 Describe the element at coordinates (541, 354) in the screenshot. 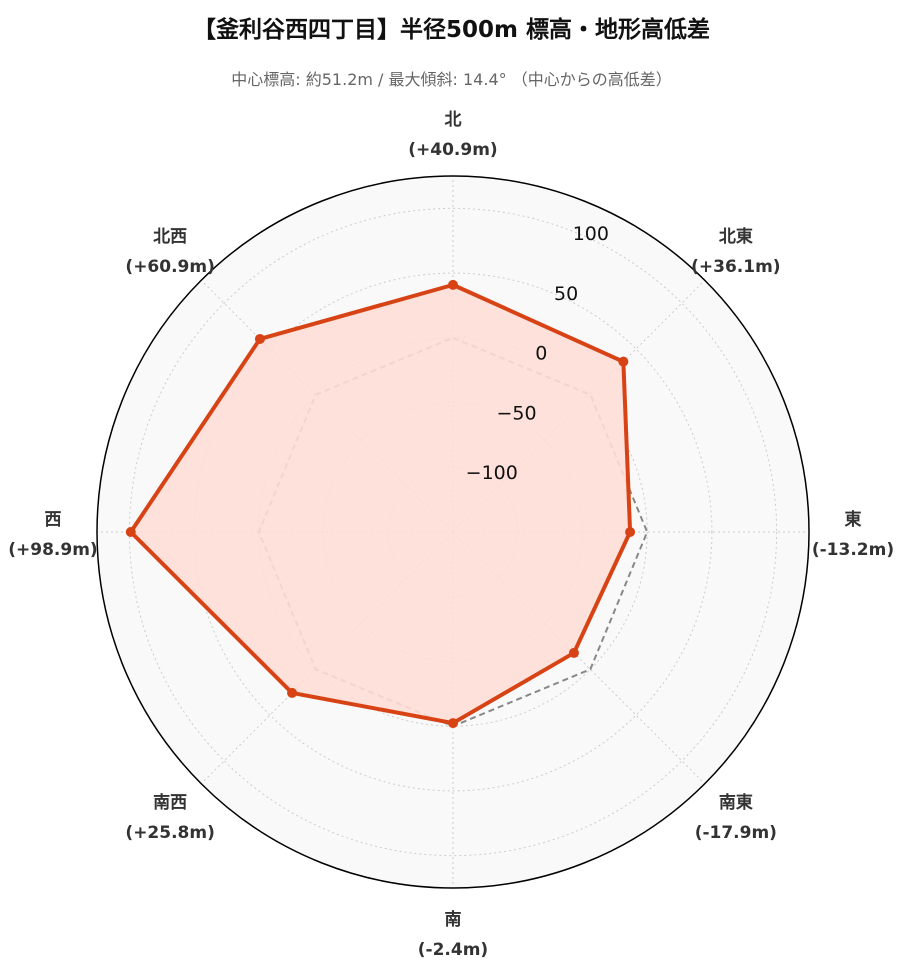

I see `radial-tick-label: 0` at that location.